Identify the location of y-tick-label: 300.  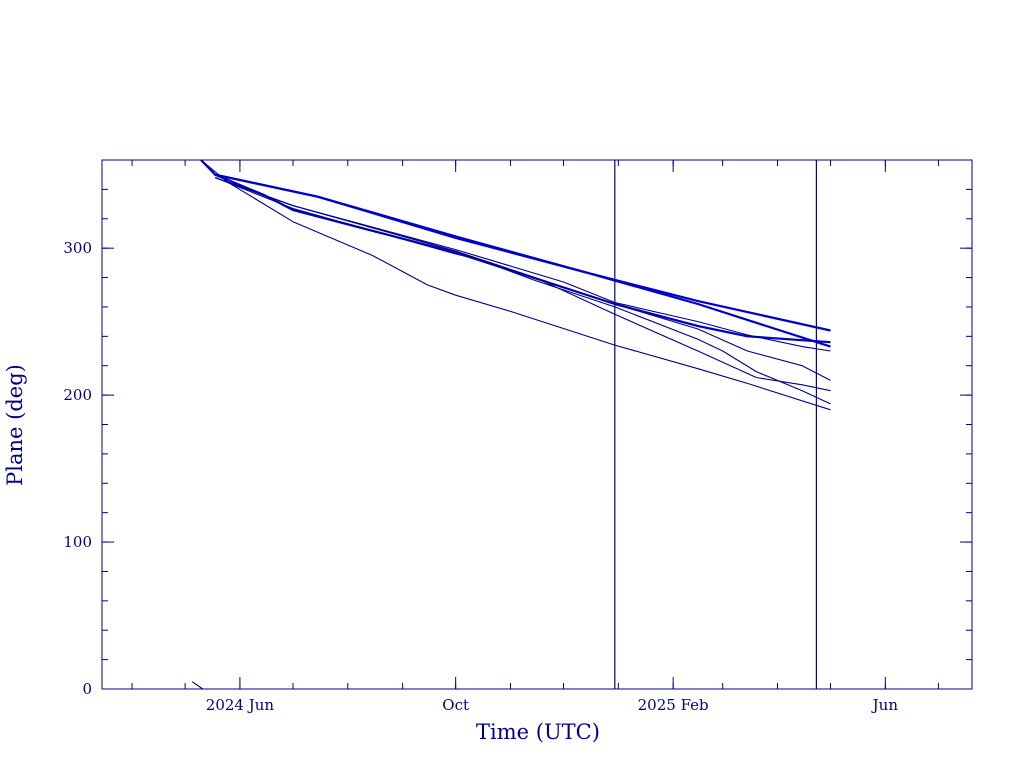
(77, 248).